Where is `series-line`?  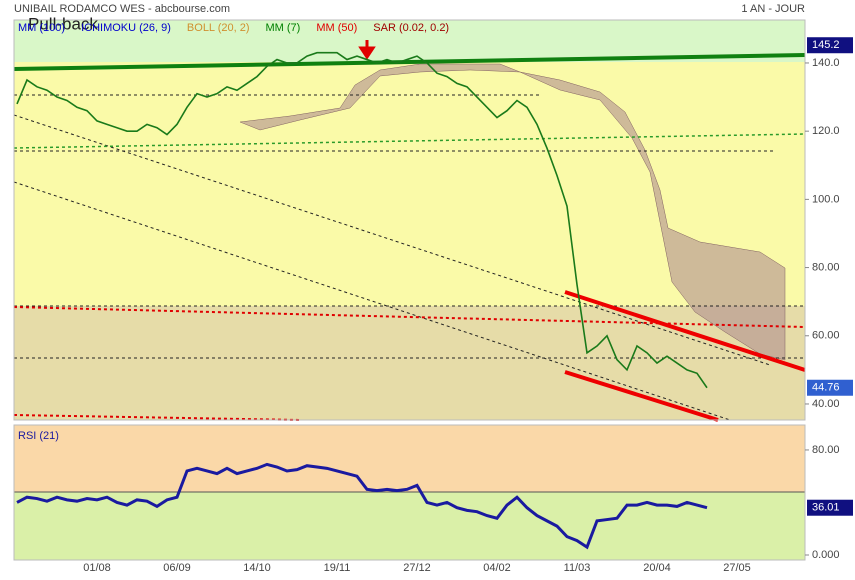 series-line is located at coordinates (362, 506).